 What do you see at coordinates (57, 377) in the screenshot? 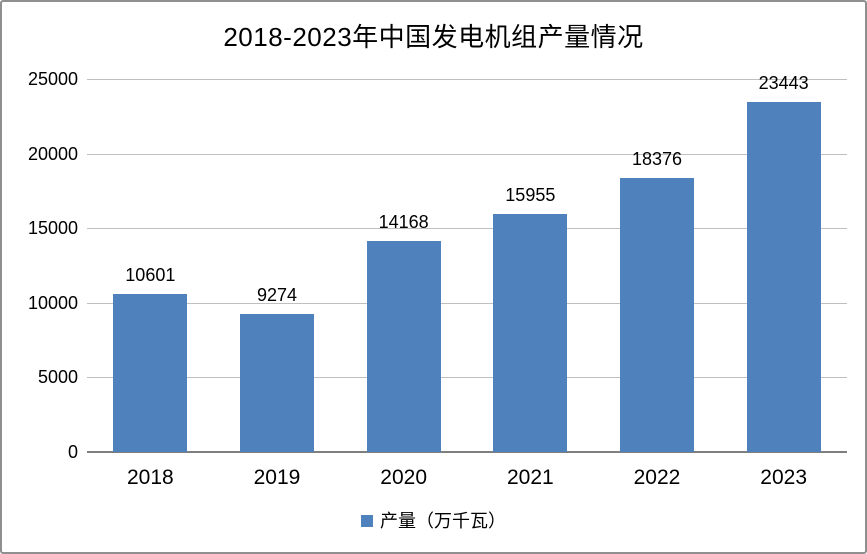
I see `y-axis-tick-label: 5000` at bounding box center [57, 377].